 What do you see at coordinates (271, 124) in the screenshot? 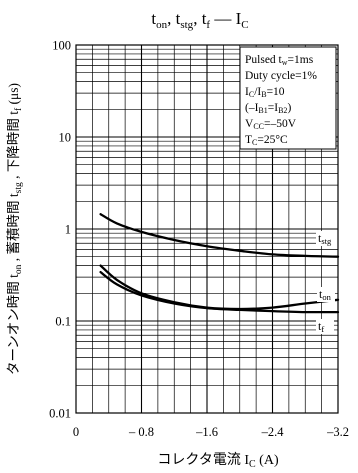
I see `condition-line-vcc: VCC=–50V` at bounding box center [271, 124].